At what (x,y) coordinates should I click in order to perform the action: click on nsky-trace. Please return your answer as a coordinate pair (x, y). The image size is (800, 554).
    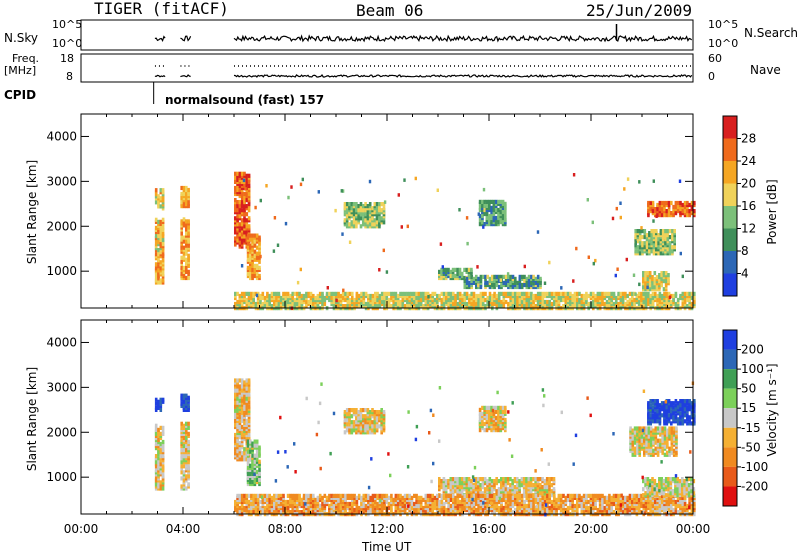
    Looking at the image, I should click on (160, 39).